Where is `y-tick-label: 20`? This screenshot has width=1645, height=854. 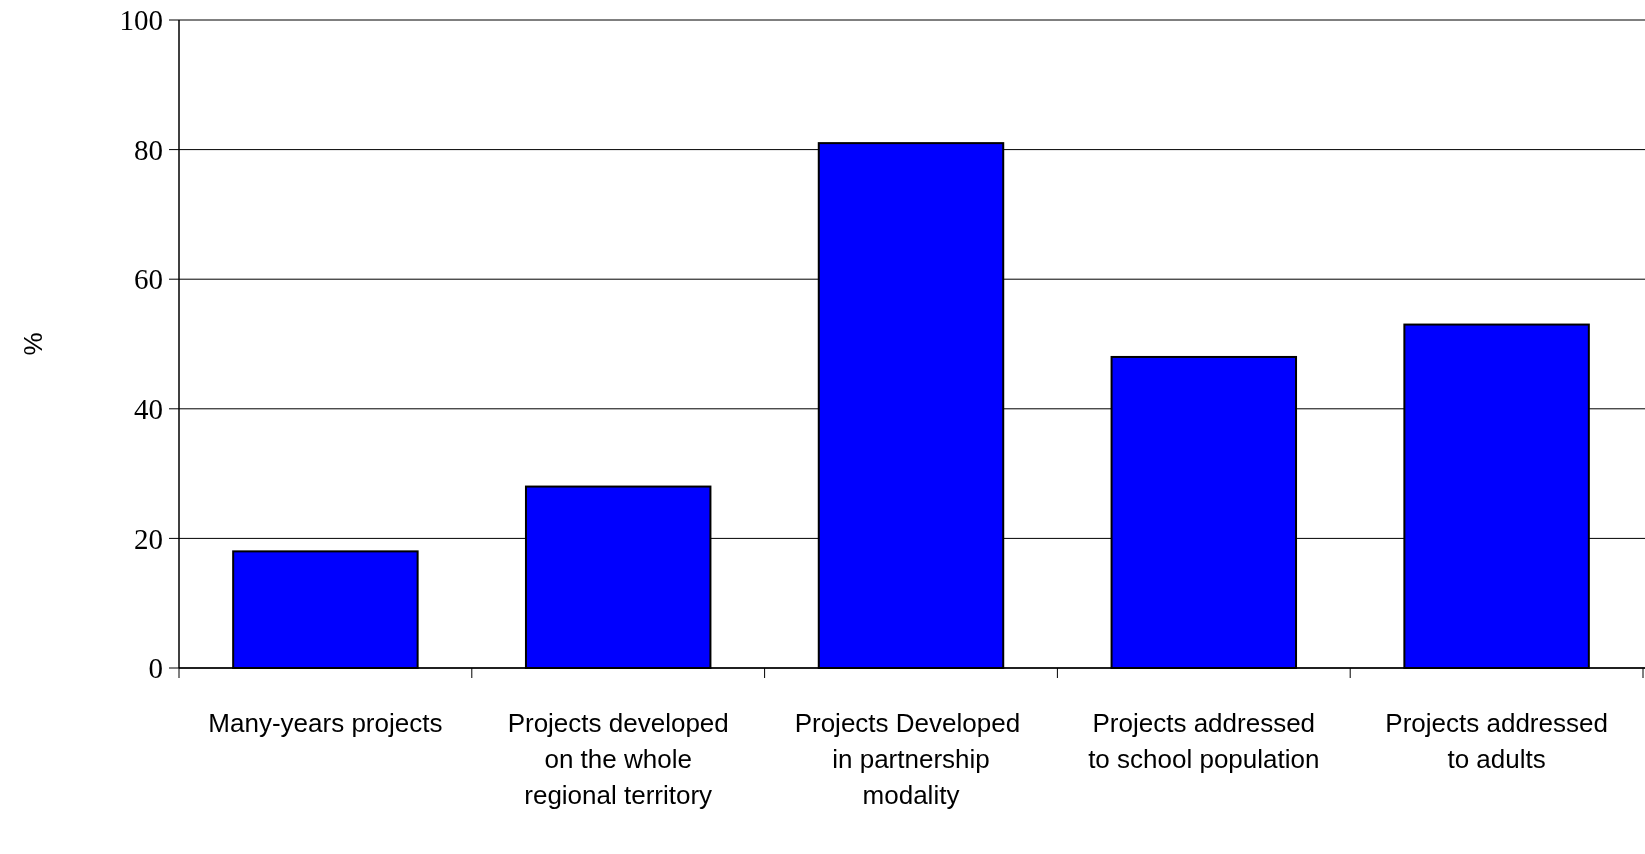
y-tick-label: 20 is located at coordinates (148, 538).